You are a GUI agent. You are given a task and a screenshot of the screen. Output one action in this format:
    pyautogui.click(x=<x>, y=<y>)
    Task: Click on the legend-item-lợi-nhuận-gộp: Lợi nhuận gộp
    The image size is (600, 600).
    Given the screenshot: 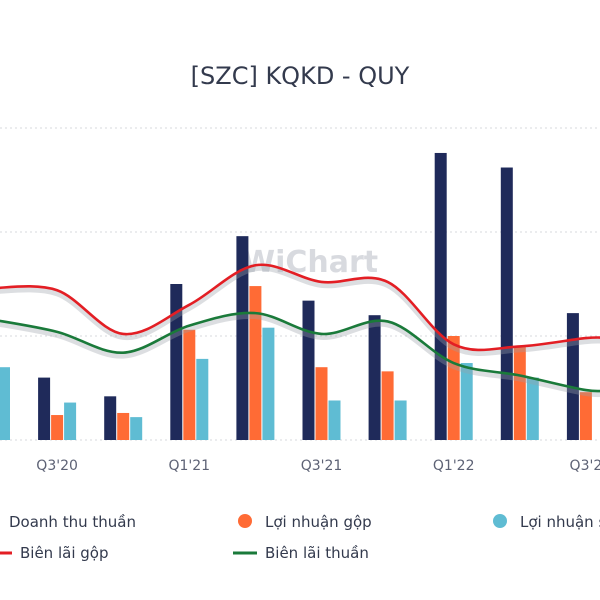 What is the action you would take?
    pyautogui.click(x=305, y=522)
    